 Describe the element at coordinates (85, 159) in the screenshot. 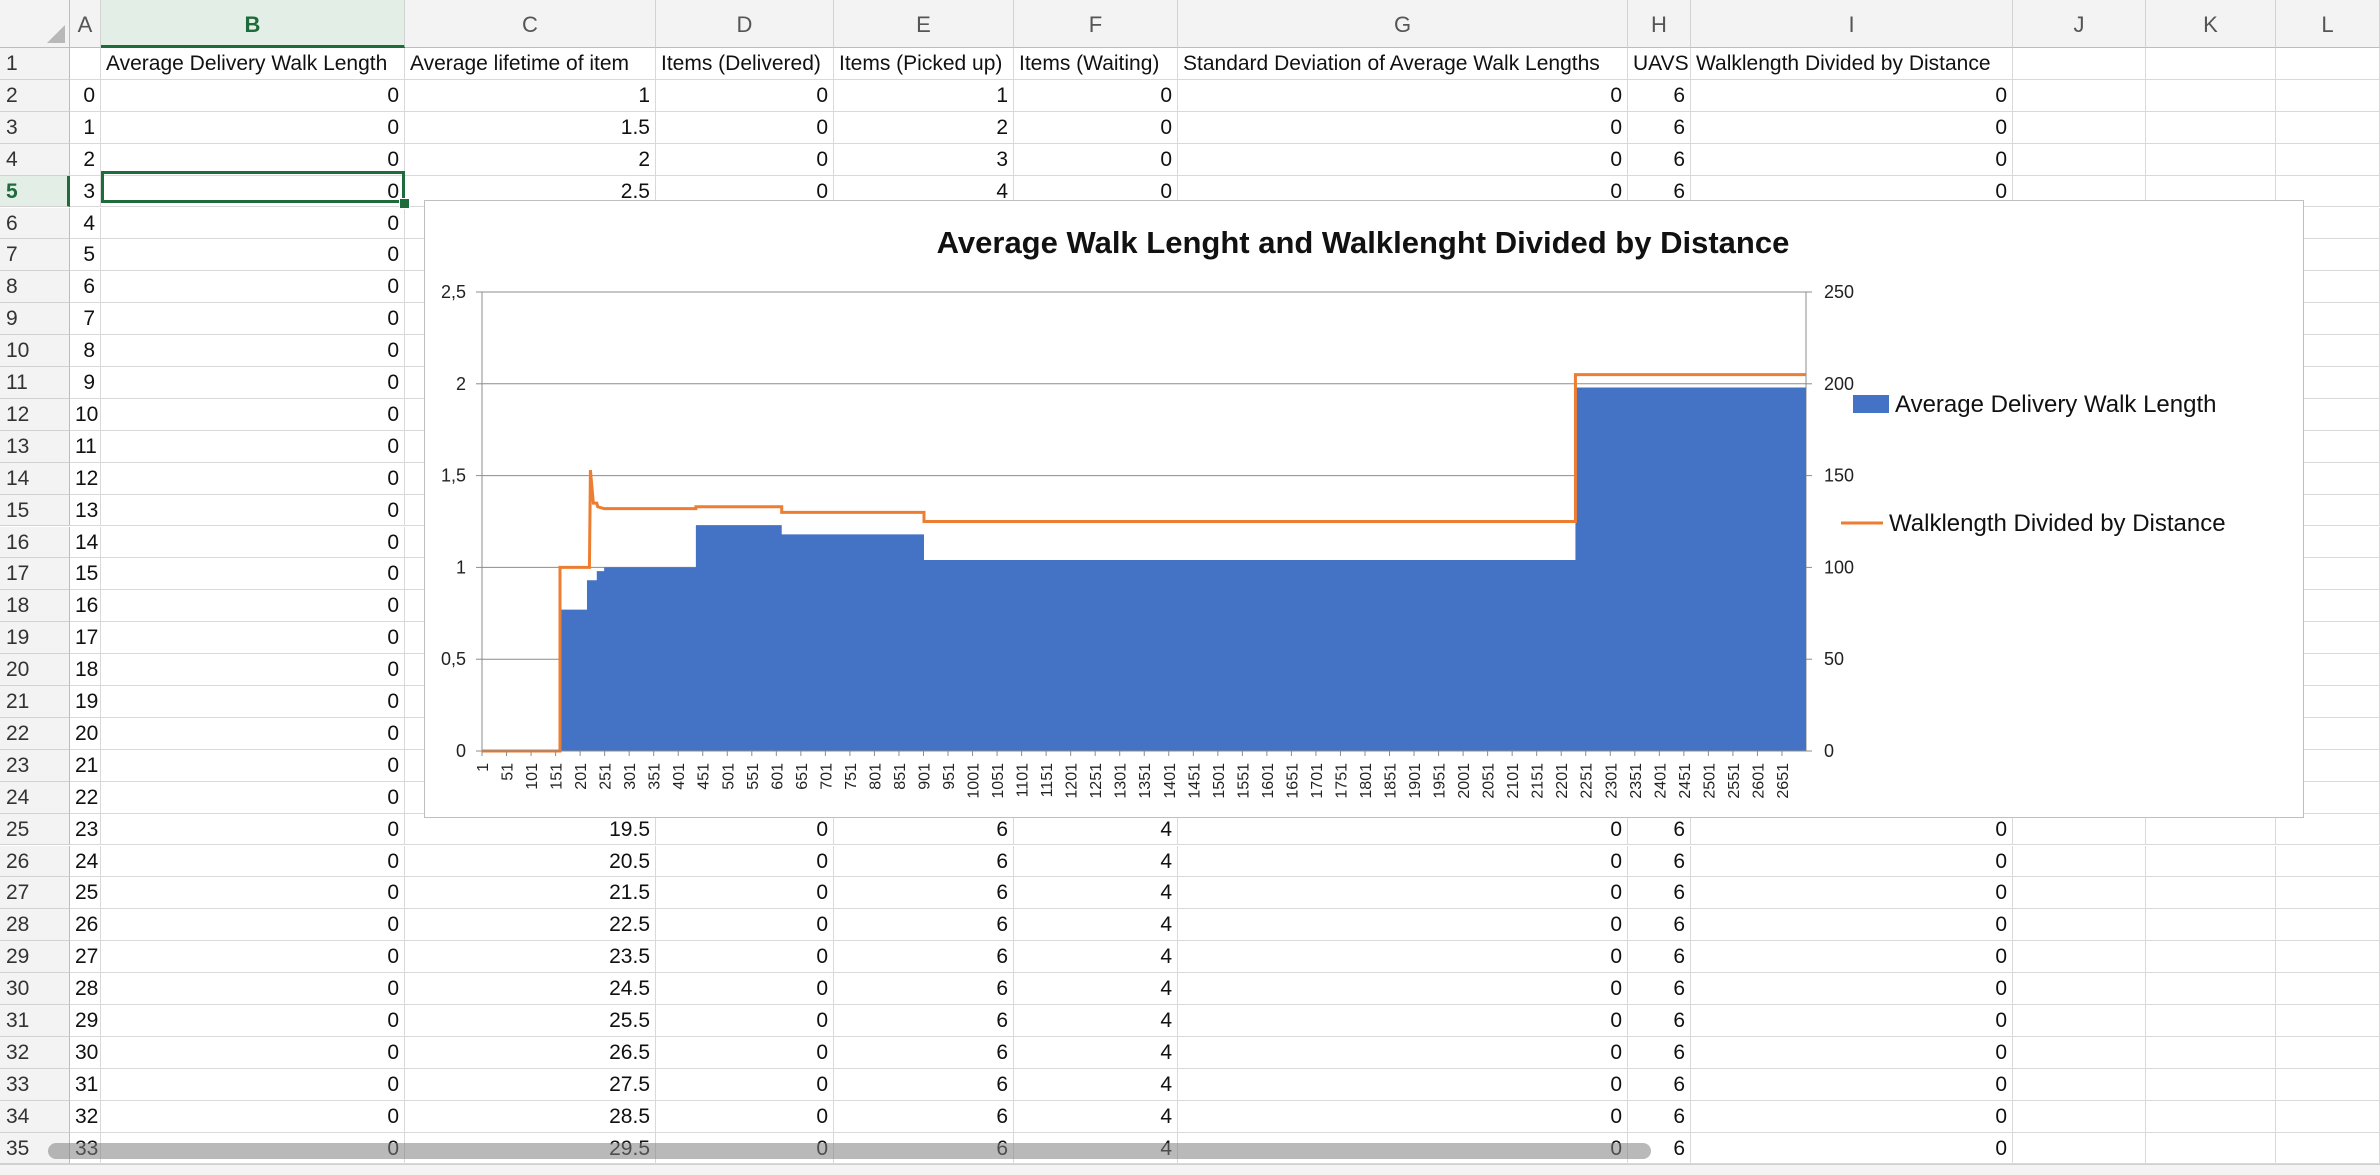

I see `table-cell: 2` at that location.